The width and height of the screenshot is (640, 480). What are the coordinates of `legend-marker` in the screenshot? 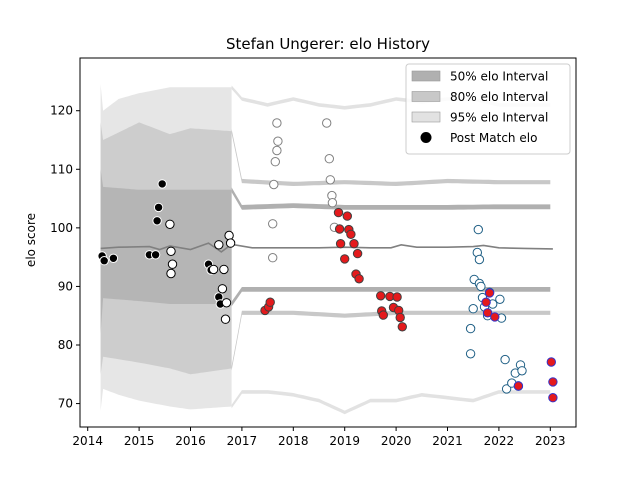 It's located at (426, 137).